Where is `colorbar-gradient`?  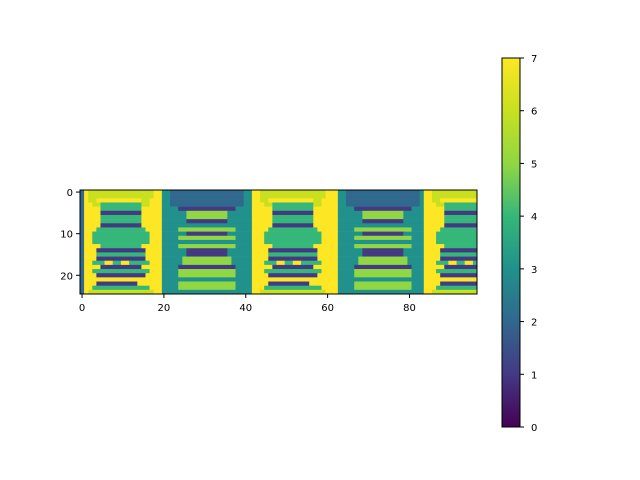
colorbar-gradient is located at coordinates (511, 242).